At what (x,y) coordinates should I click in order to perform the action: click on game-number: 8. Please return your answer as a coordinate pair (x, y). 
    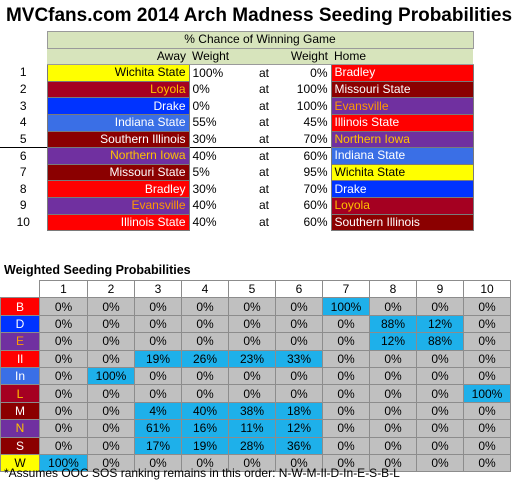
    Looking at the image, I should click on (23, 188).